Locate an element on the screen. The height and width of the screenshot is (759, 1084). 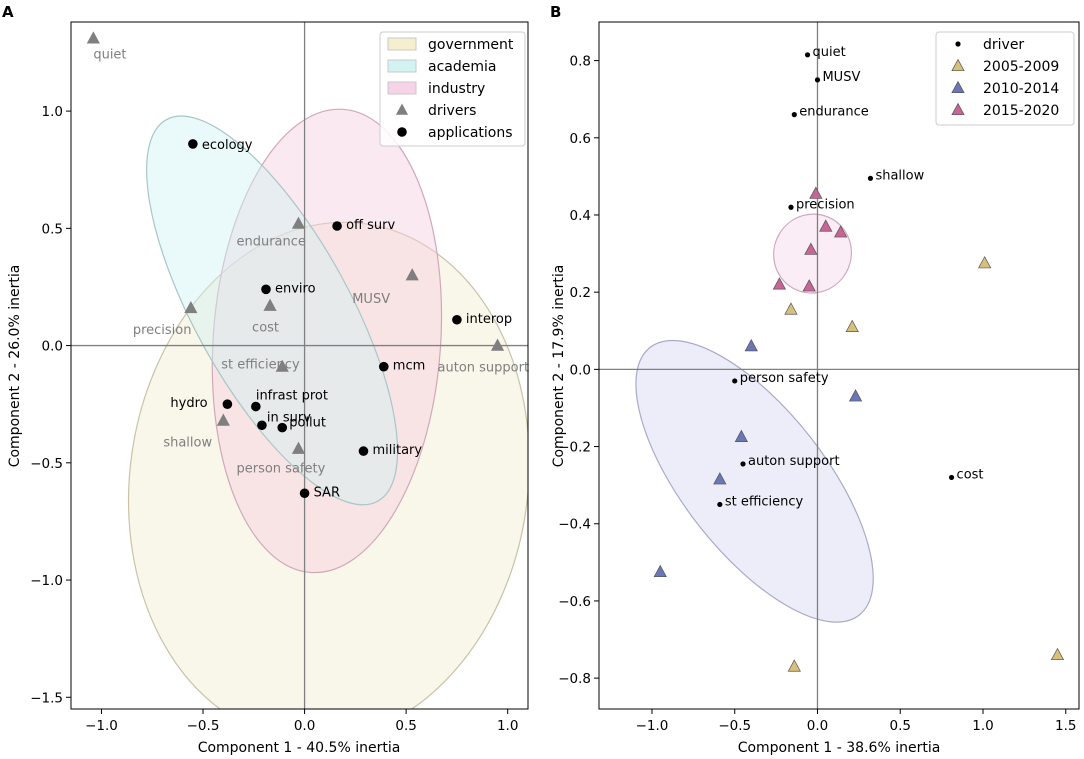
panel-b-ellipses is located at coordinates (754, 418).